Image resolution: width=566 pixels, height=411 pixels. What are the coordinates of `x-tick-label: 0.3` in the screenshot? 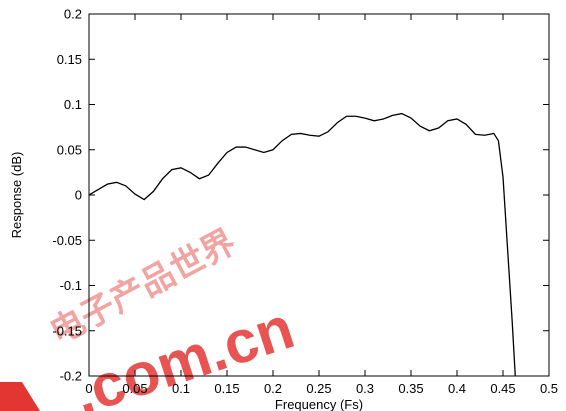 It's located at (365, 388).